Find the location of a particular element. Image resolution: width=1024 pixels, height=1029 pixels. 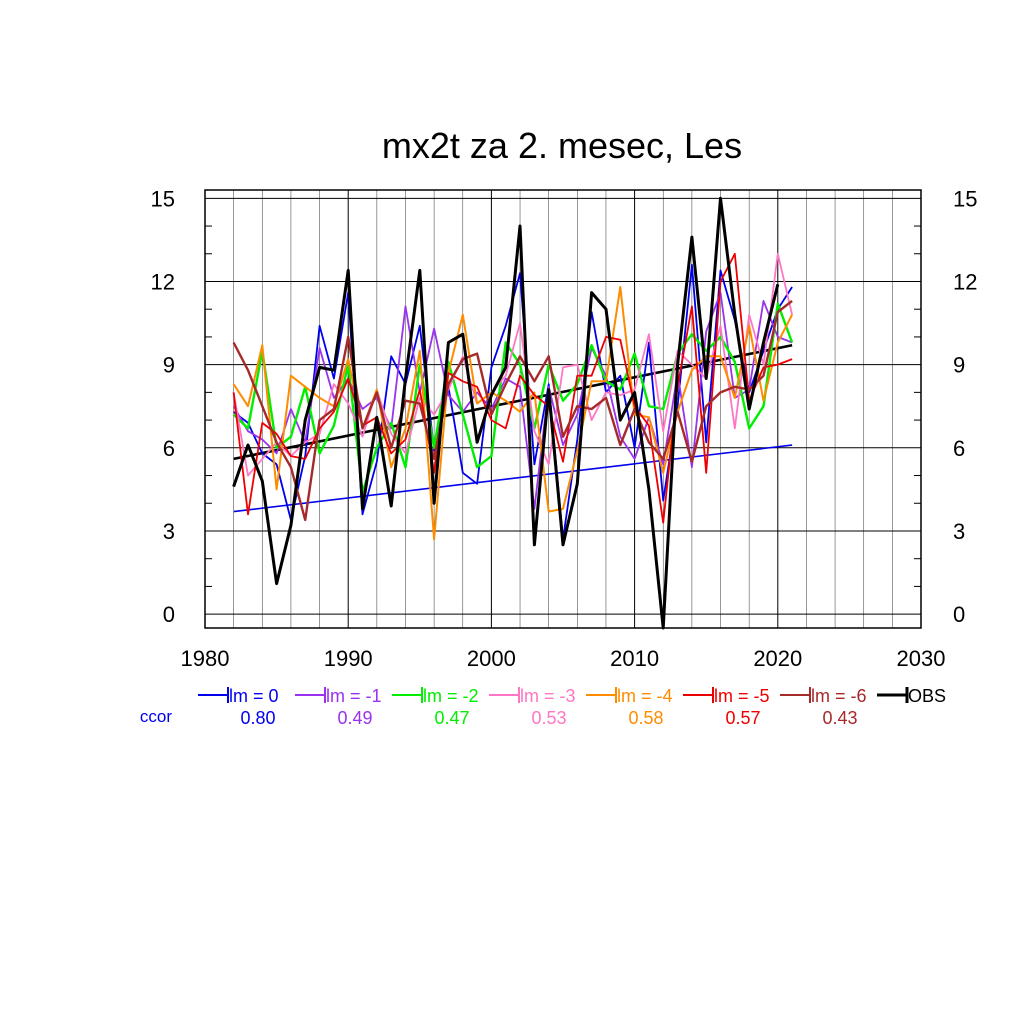

y-tick-label-left: 3 is located at coordinates (169, 531).